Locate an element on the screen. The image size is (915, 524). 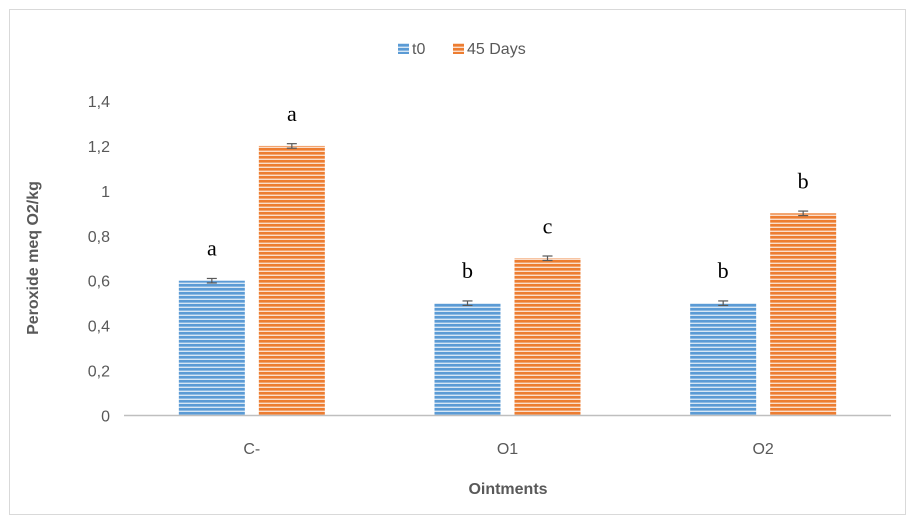
legend-label-45-days: 45 Days is located at coordinates (496, 49).